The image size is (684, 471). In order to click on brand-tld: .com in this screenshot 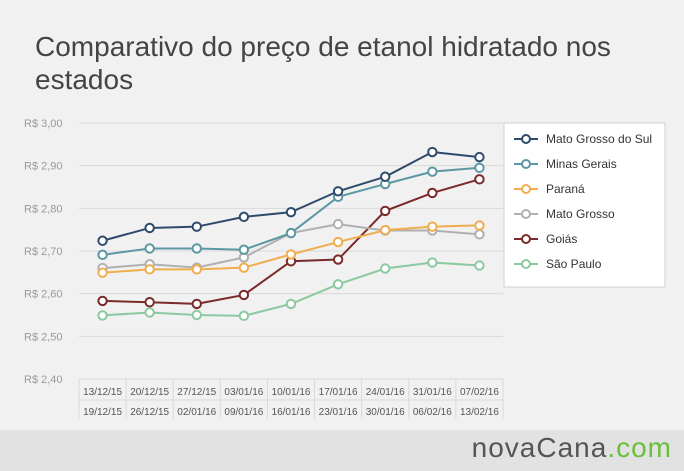, I will do `click(639, 447)`.